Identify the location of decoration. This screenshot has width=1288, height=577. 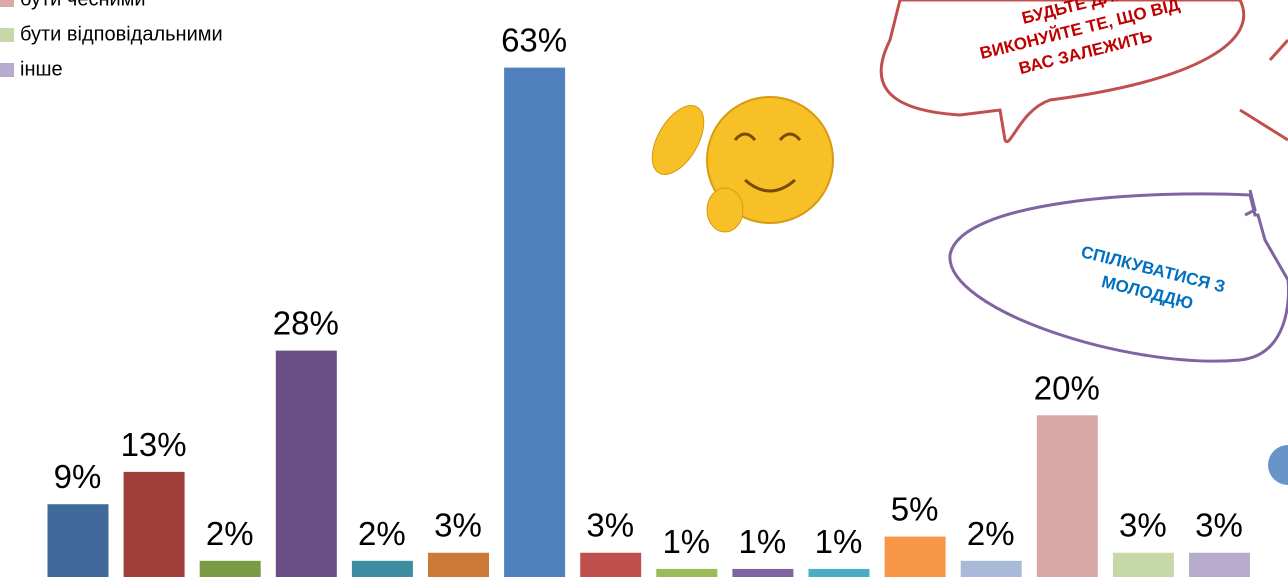
(1278, 465).